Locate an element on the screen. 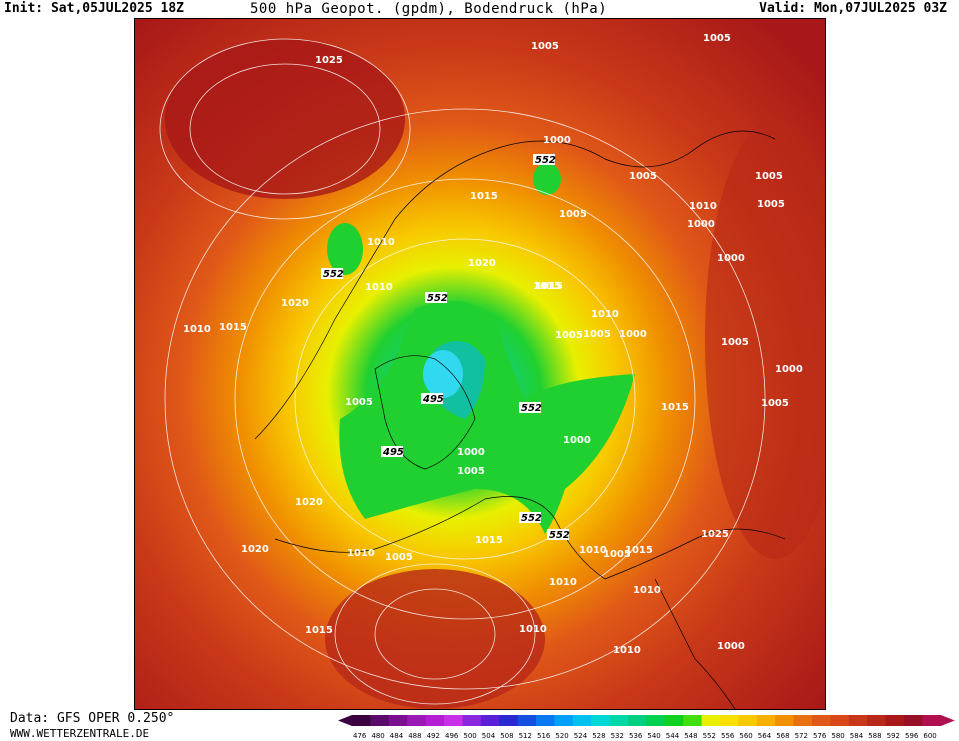 This screenshot has width=959, height=741. legend-tick-label: 488 is located at coordinates (414, 736).